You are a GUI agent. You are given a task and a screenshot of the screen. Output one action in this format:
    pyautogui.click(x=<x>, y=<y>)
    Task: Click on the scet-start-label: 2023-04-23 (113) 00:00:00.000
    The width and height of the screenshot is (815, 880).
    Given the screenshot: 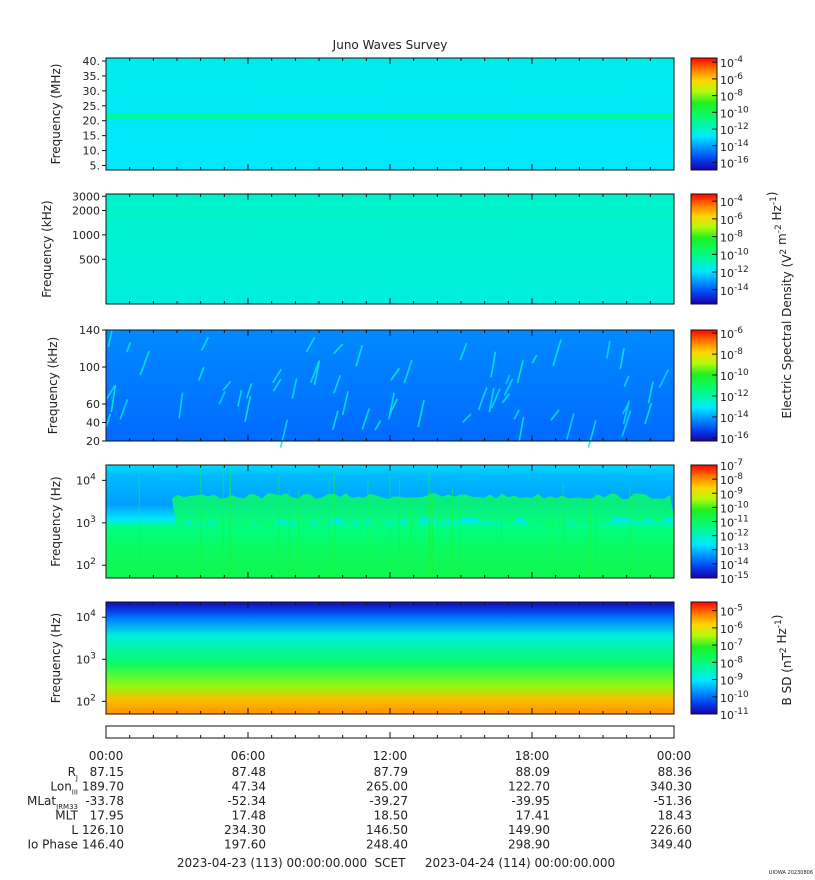 What is the action you would take?
    pyautogui.click(x=272, y=863)
    